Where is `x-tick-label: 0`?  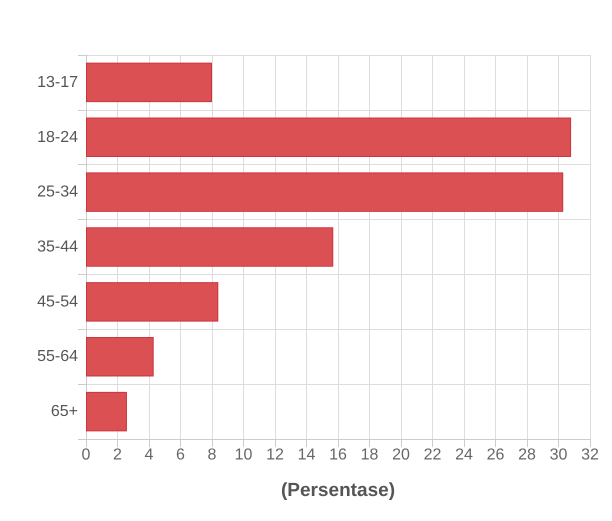 x-tick-label: 0 is located at coordinates (86, 455).